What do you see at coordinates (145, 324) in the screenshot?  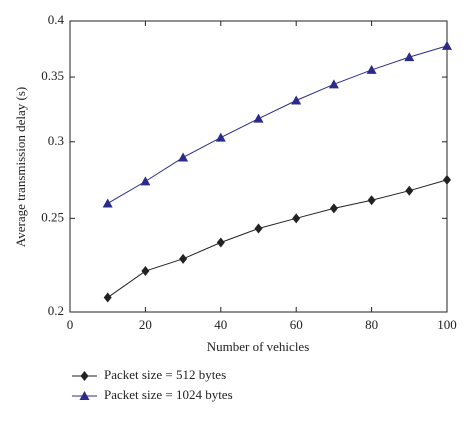 I see `x-tick-label: 20` at bounding box center [145, 324].